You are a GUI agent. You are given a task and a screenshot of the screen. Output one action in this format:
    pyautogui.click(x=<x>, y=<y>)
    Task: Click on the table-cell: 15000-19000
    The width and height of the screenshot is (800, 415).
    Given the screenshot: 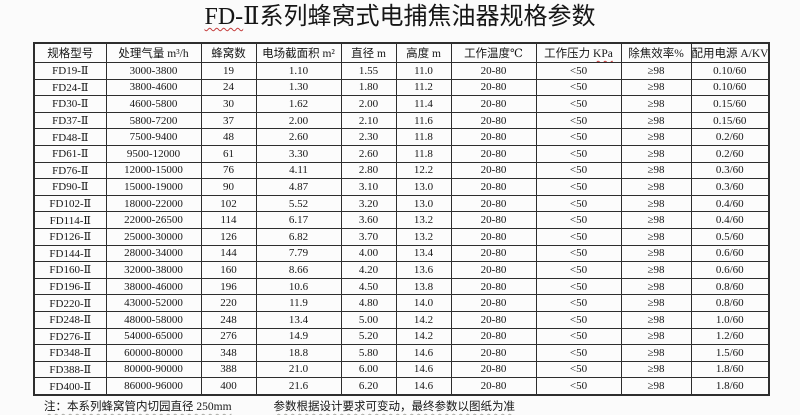 What is the action you would take?
    pyautogui.click(x=153, y=187)
    